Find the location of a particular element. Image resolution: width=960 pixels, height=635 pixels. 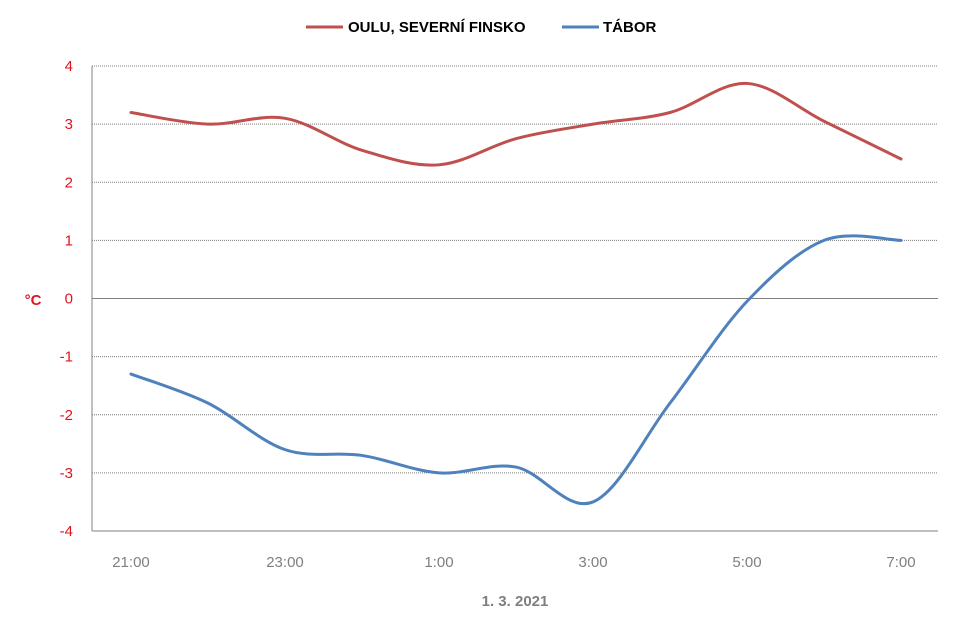

legend: OULU, SEVERNÍ FINSKO TÁBOR is located at coordinates (481, 27).